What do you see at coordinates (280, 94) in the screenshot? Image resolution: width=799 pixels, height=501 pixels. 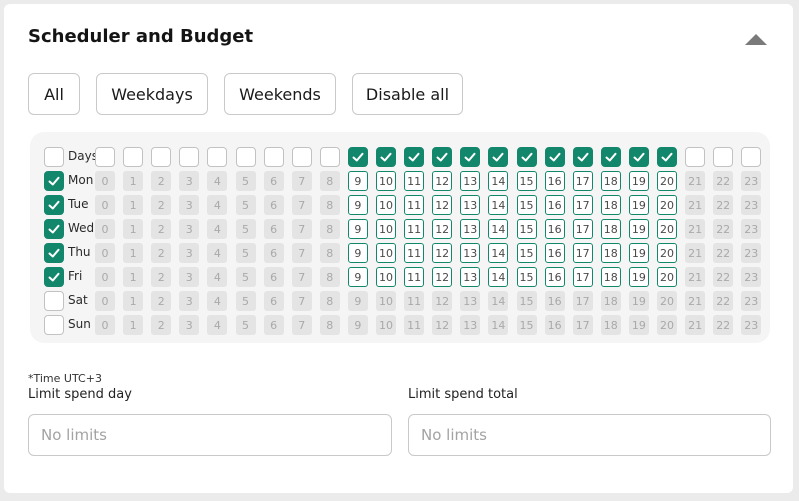 I see `preset-weekends-button: Weekends` at bounding box center [280, 94].